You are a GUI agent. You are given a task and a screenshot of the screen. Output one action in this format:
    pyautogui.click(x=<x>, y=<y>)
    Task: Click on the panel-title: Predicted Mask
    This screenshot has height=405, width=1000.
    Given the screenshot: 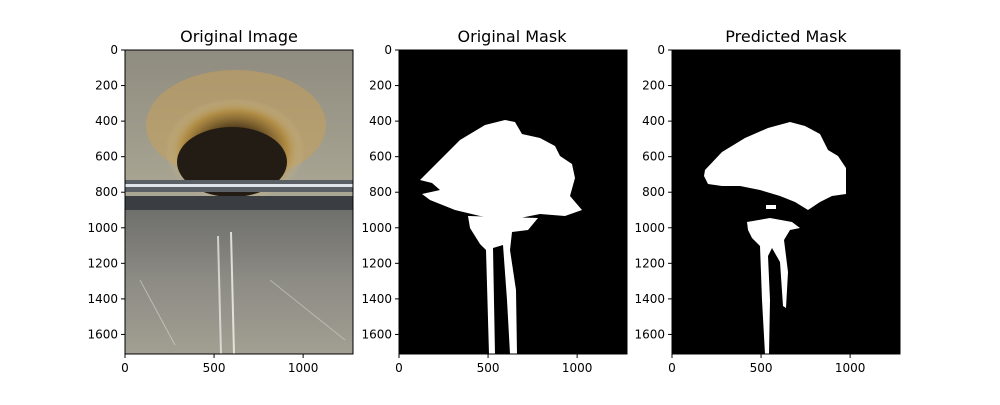 What is the action you would take?
    pyautogui.click(x=786, y=36)
    